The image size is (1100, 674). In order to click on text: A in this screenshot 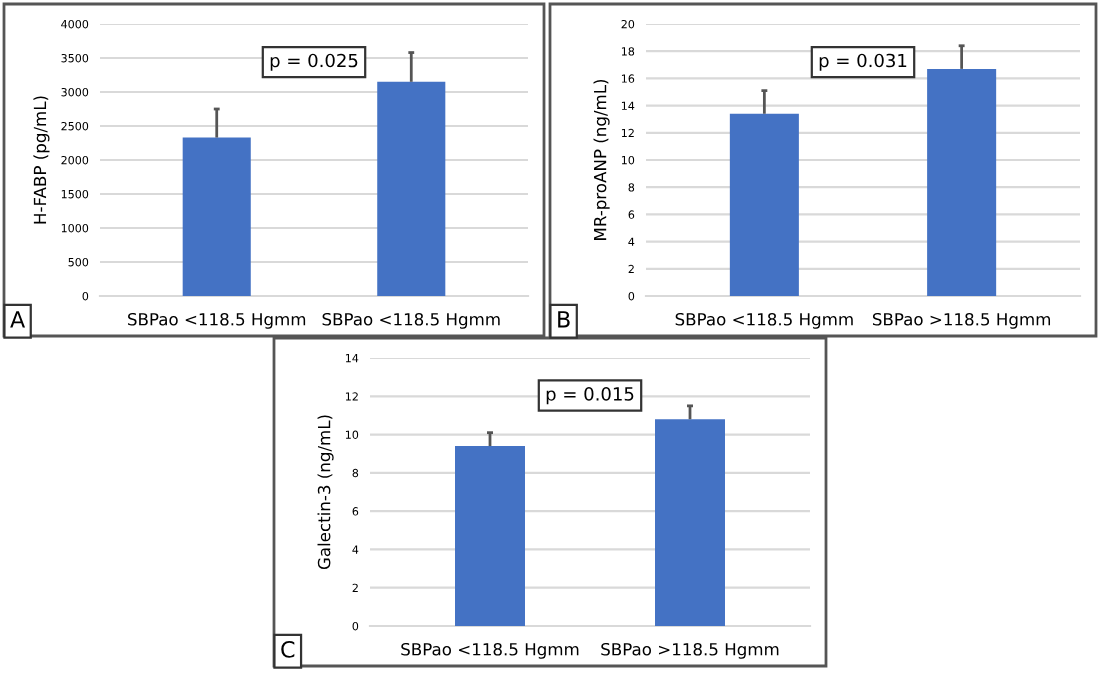, I will do `click(18, 319)`.